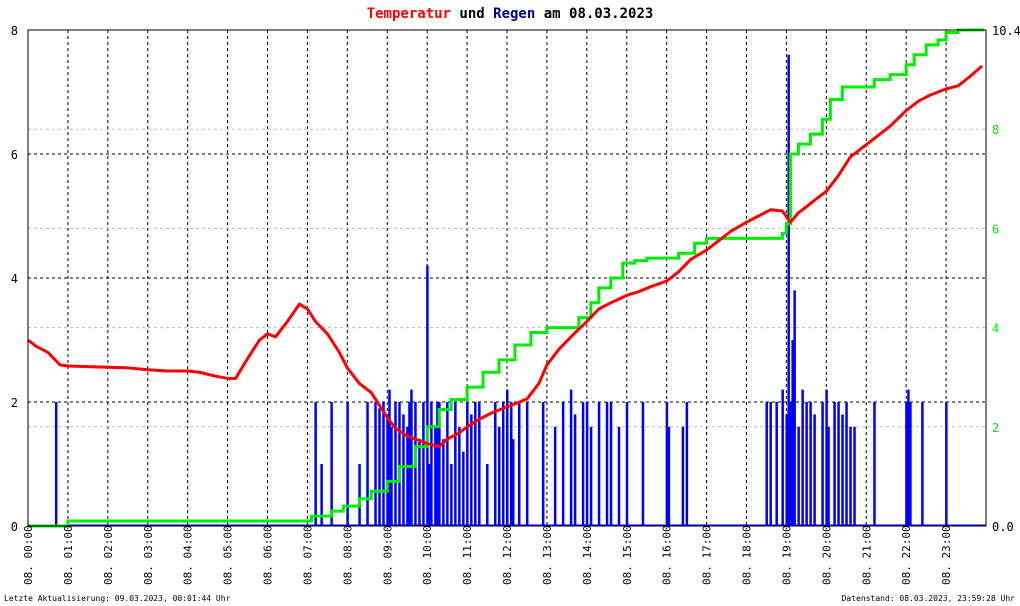 The height and width of the screenshot is (606, 1020). Describe the element at coordinates (1003, 527) in the screenshot. I see `right-tick-label: 0.0` at that location.